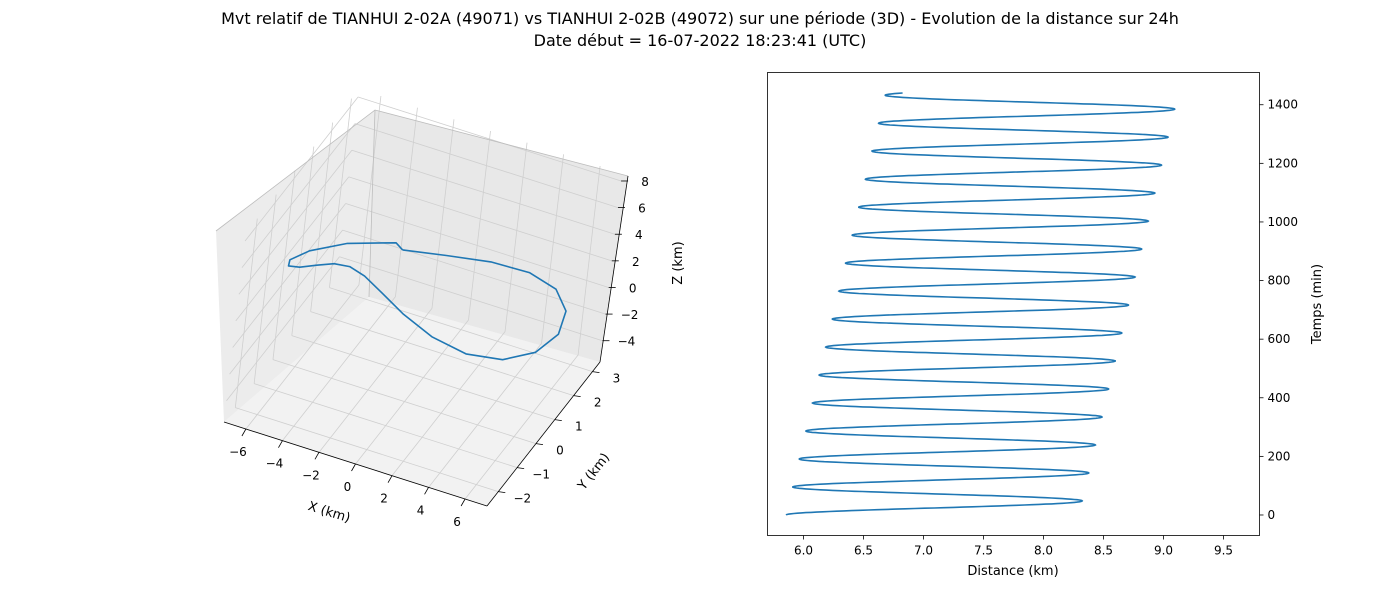 Image resolution: width=1400 pixels, height=600 pixels. Describe the element at coordinates (543, 434) in the screenshot. I see `y-axis-line` at that location.